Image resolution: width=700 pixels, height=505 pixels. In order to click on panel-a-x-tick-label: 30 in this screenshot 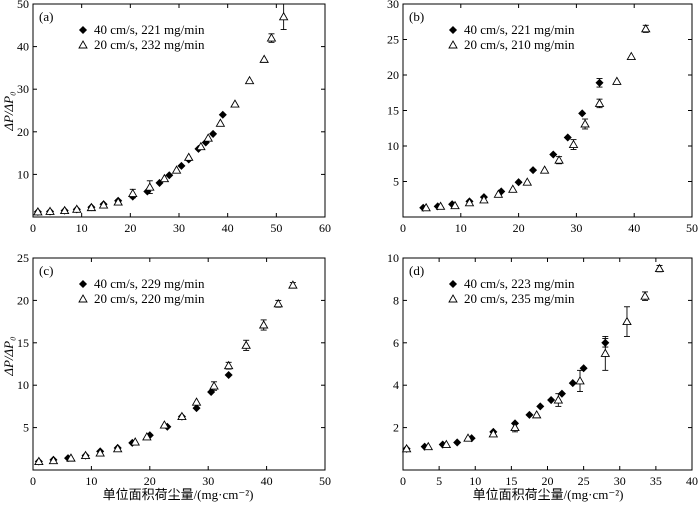, I will do `click(179, 228)`.